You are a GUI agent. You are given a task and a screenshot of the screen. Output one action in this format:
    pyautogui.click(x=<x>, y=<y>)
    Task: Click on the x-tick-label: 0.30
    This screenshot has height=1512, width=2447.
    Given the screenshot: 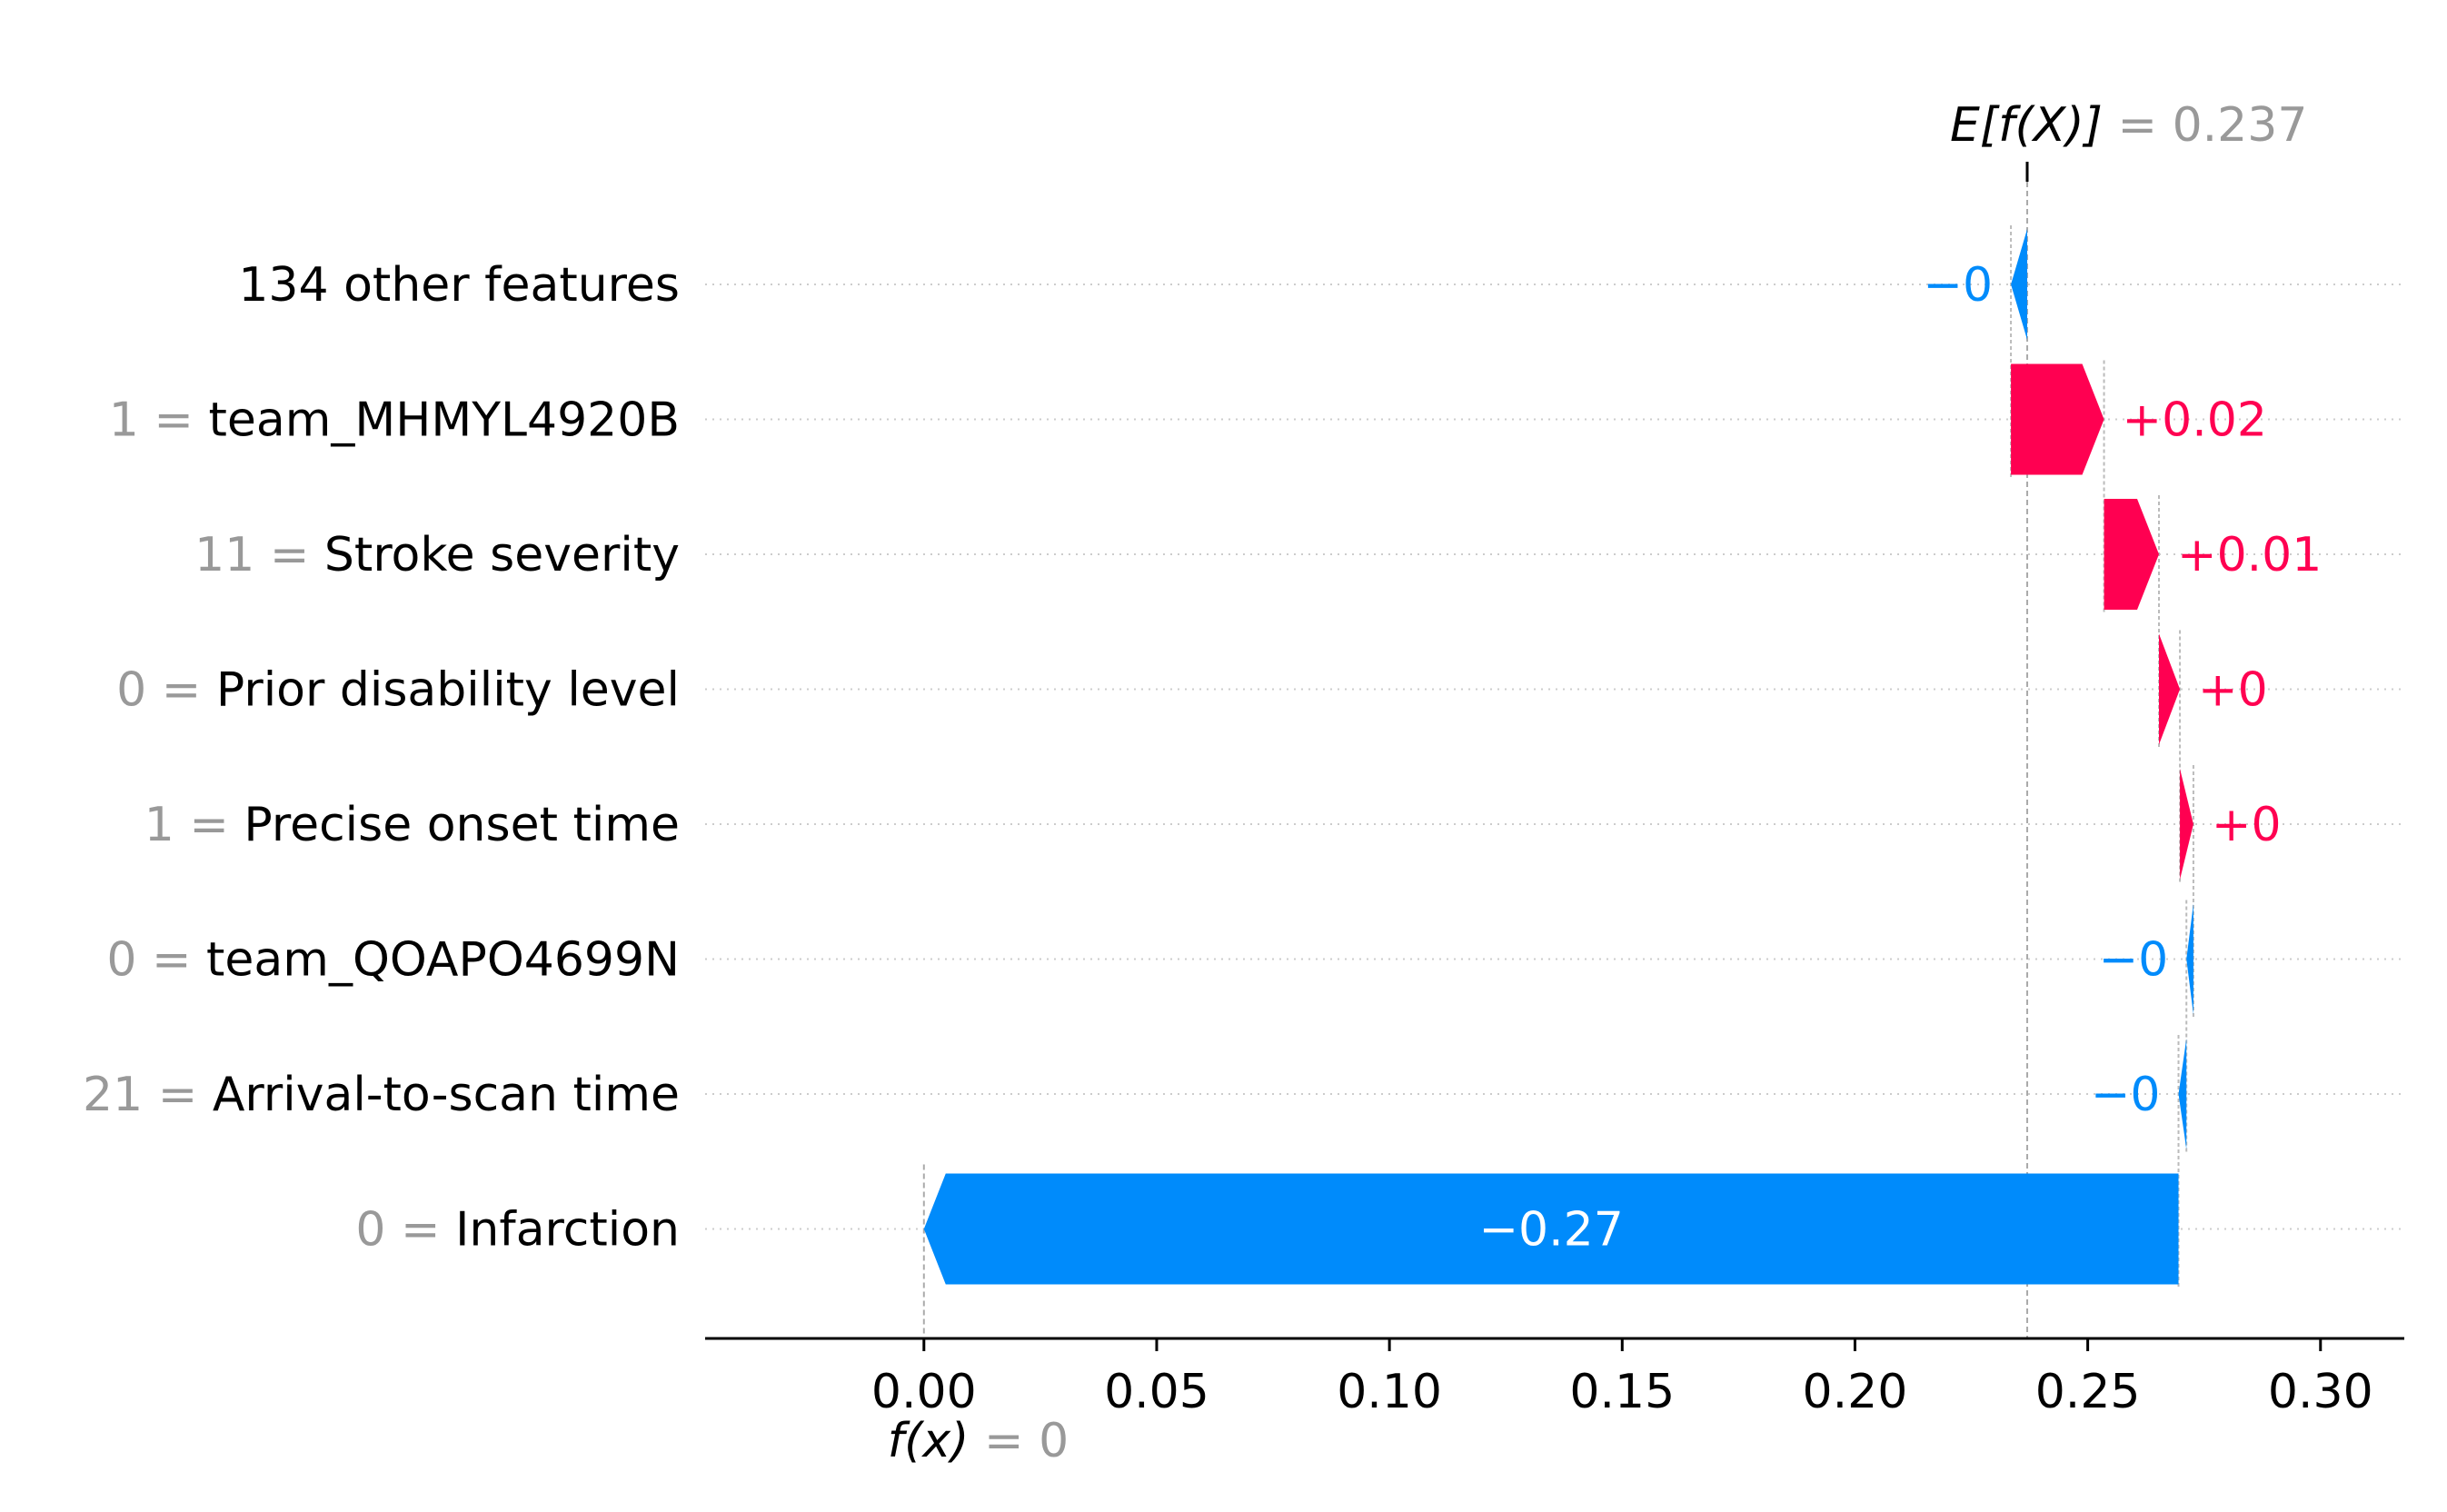 What is the action you would take?
    pyautogui.click(x=2320, y=1392)
    